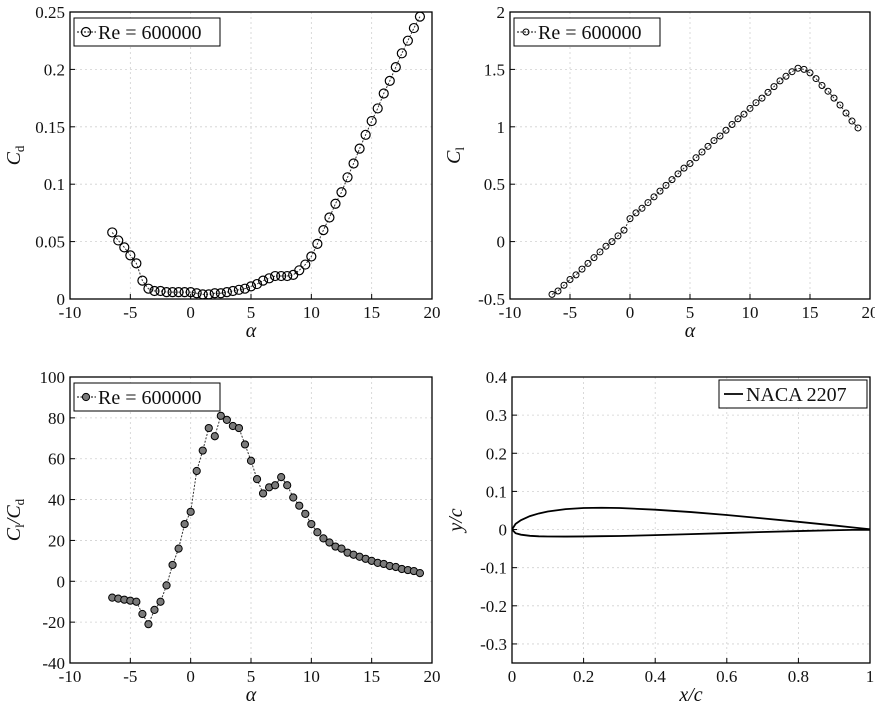 The width and height of the screenshot is (875, 705). Describe the element at coordinates (53, 377) in the screenshot. I see `y-tick-label: 100` at that location.